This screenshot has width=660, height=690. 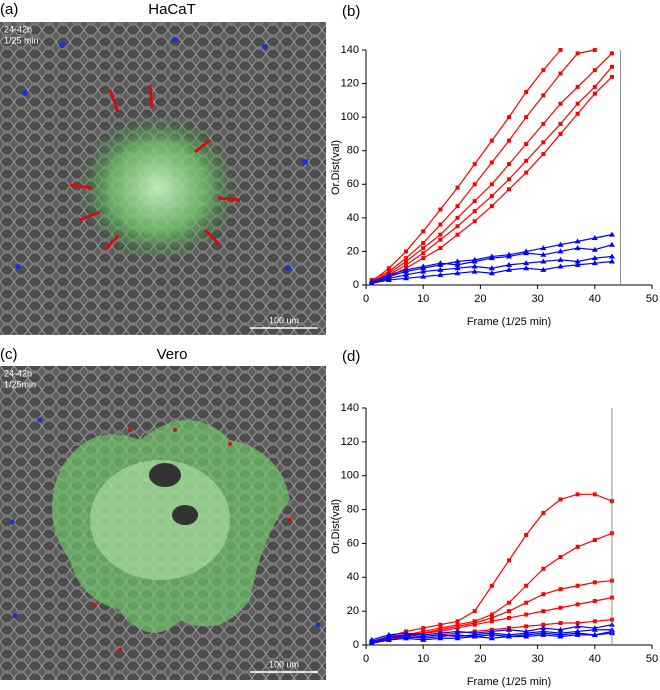 What do you see at coordinates (366, 659) in the screenshot?
I see `x-tick-label: 0` at bounding box center [366, 659].